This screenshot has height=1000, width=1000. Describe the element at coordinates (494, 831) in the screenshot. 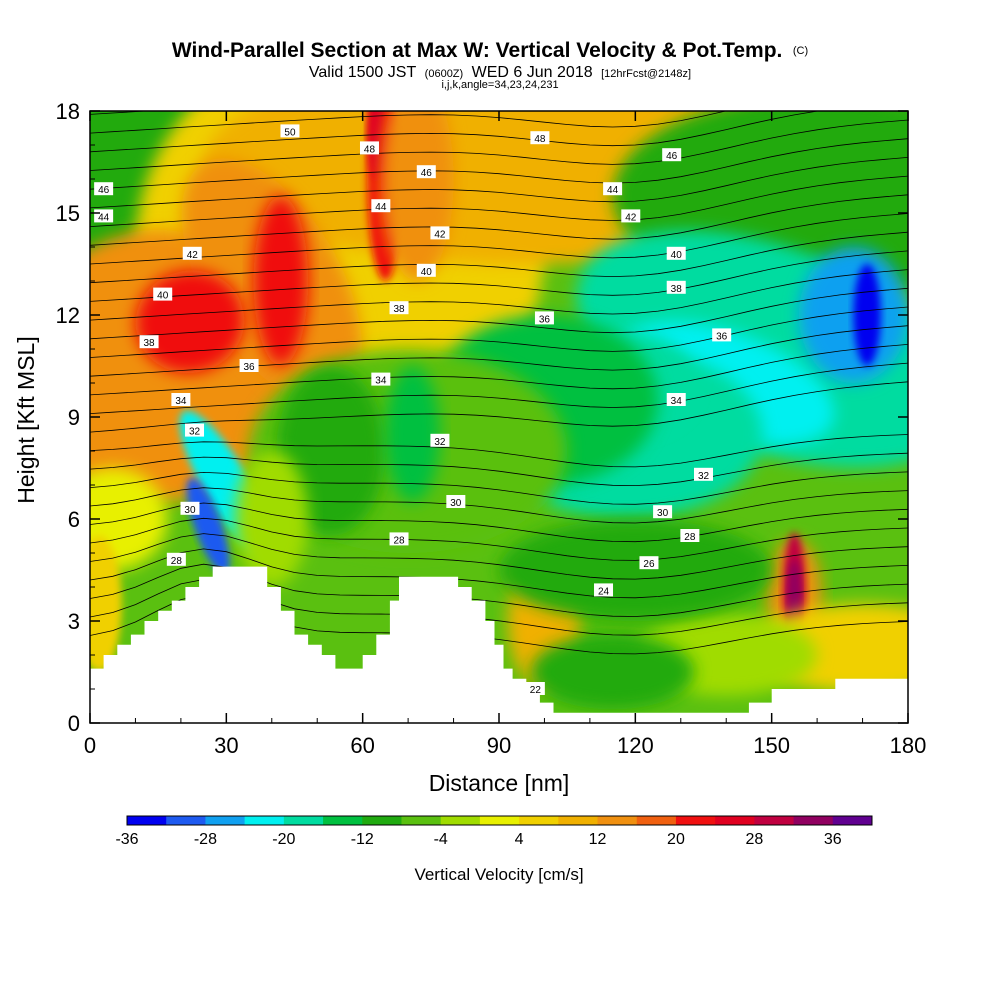

I see `colorbar: -36 -28 -20 -12 -4 4 12 20 28 36` at that location.